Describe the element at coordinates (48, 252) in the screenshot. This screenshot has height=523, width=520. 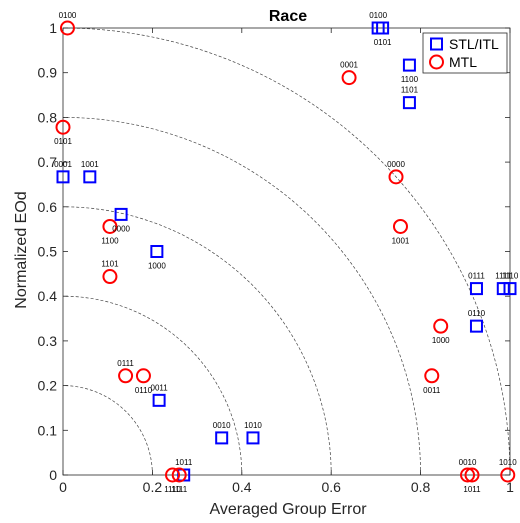
I see `y-tick-label: 0.5` at that location.